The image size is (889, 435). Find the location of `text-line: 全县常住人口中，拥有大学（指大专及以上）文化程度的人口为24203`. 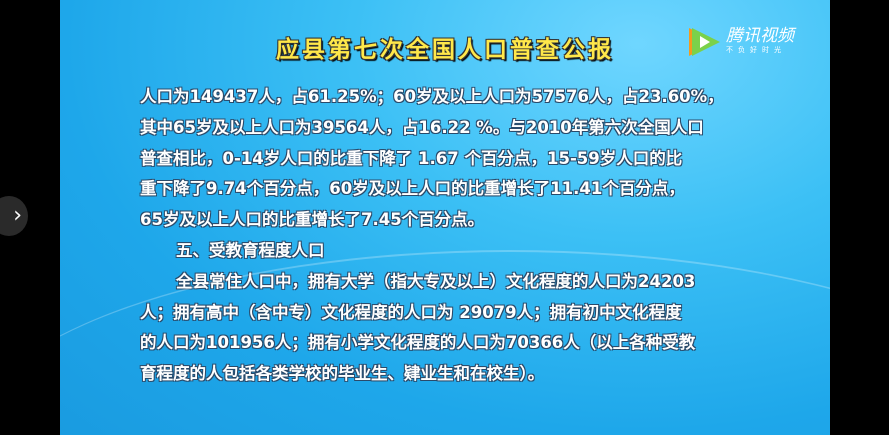

text-line: 全县常住人口中，拥有大学（指大专及以上）文化程度的人口为24203 is located at coordinates (436, 281).